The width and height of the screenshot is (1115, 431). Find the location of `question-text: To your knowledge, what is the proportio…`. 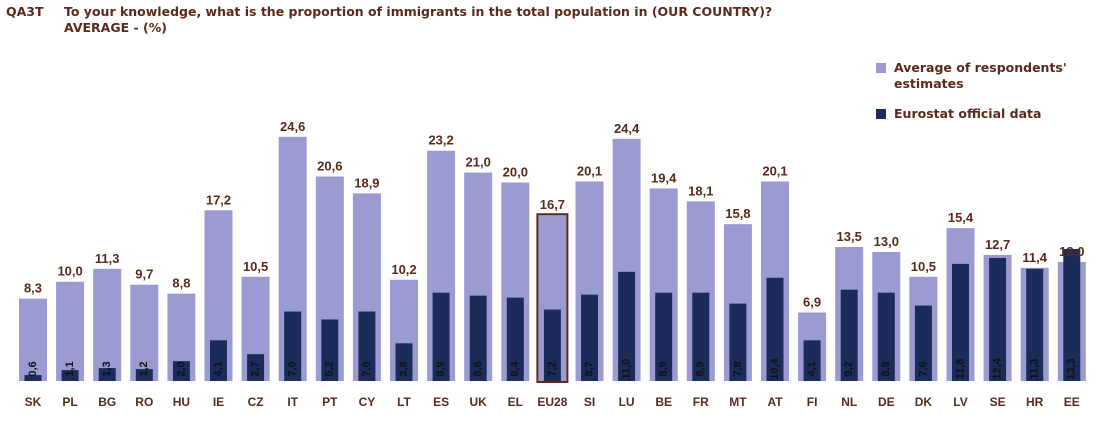

question-text: To your knowledge, what is the proportio… is located at coordinates (418, 11).